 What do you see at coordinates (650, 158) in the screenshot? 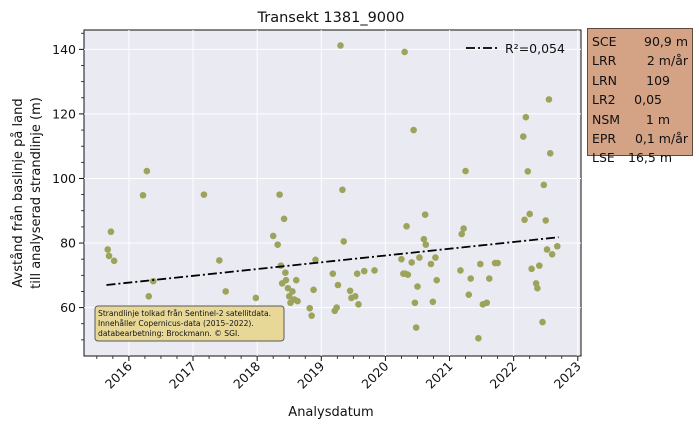
I see `stat-value: 16,5 m` at bounding box center [650, 158].